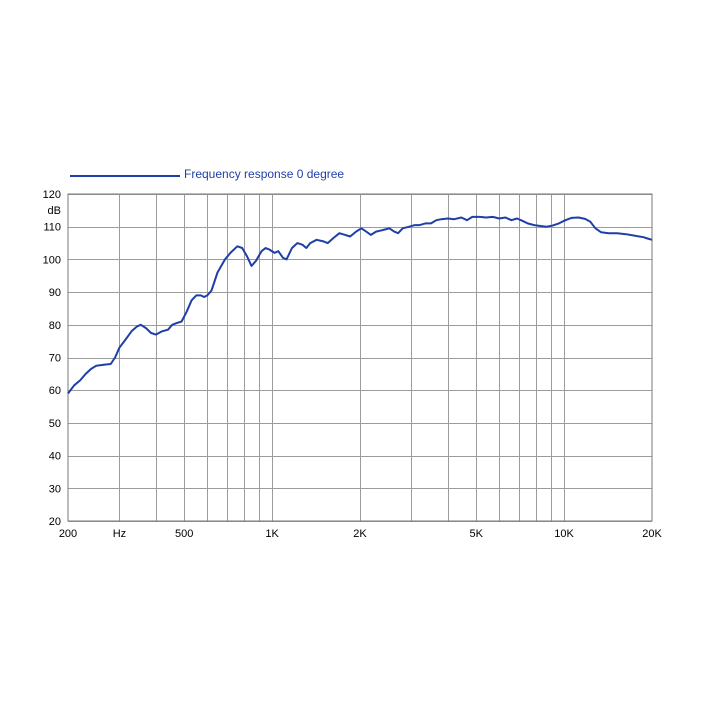  I want to click on x-tick-label: 20K, so click(652, 534).